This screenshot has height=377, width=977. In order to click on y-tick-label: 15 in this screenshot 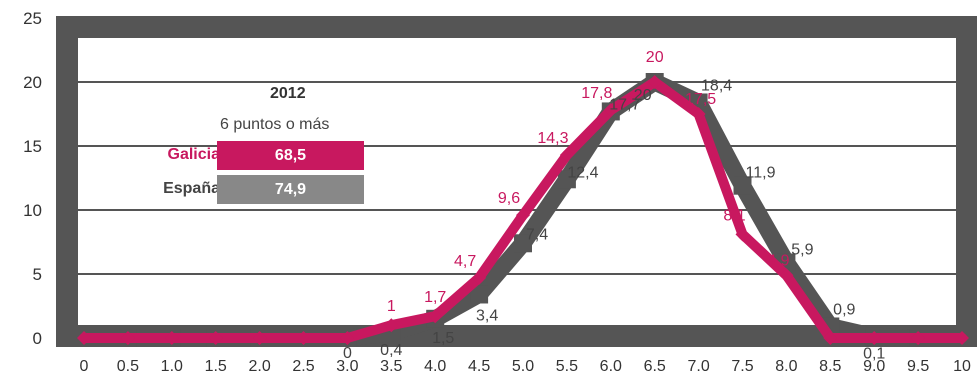, I will do `click(32, 146)`.